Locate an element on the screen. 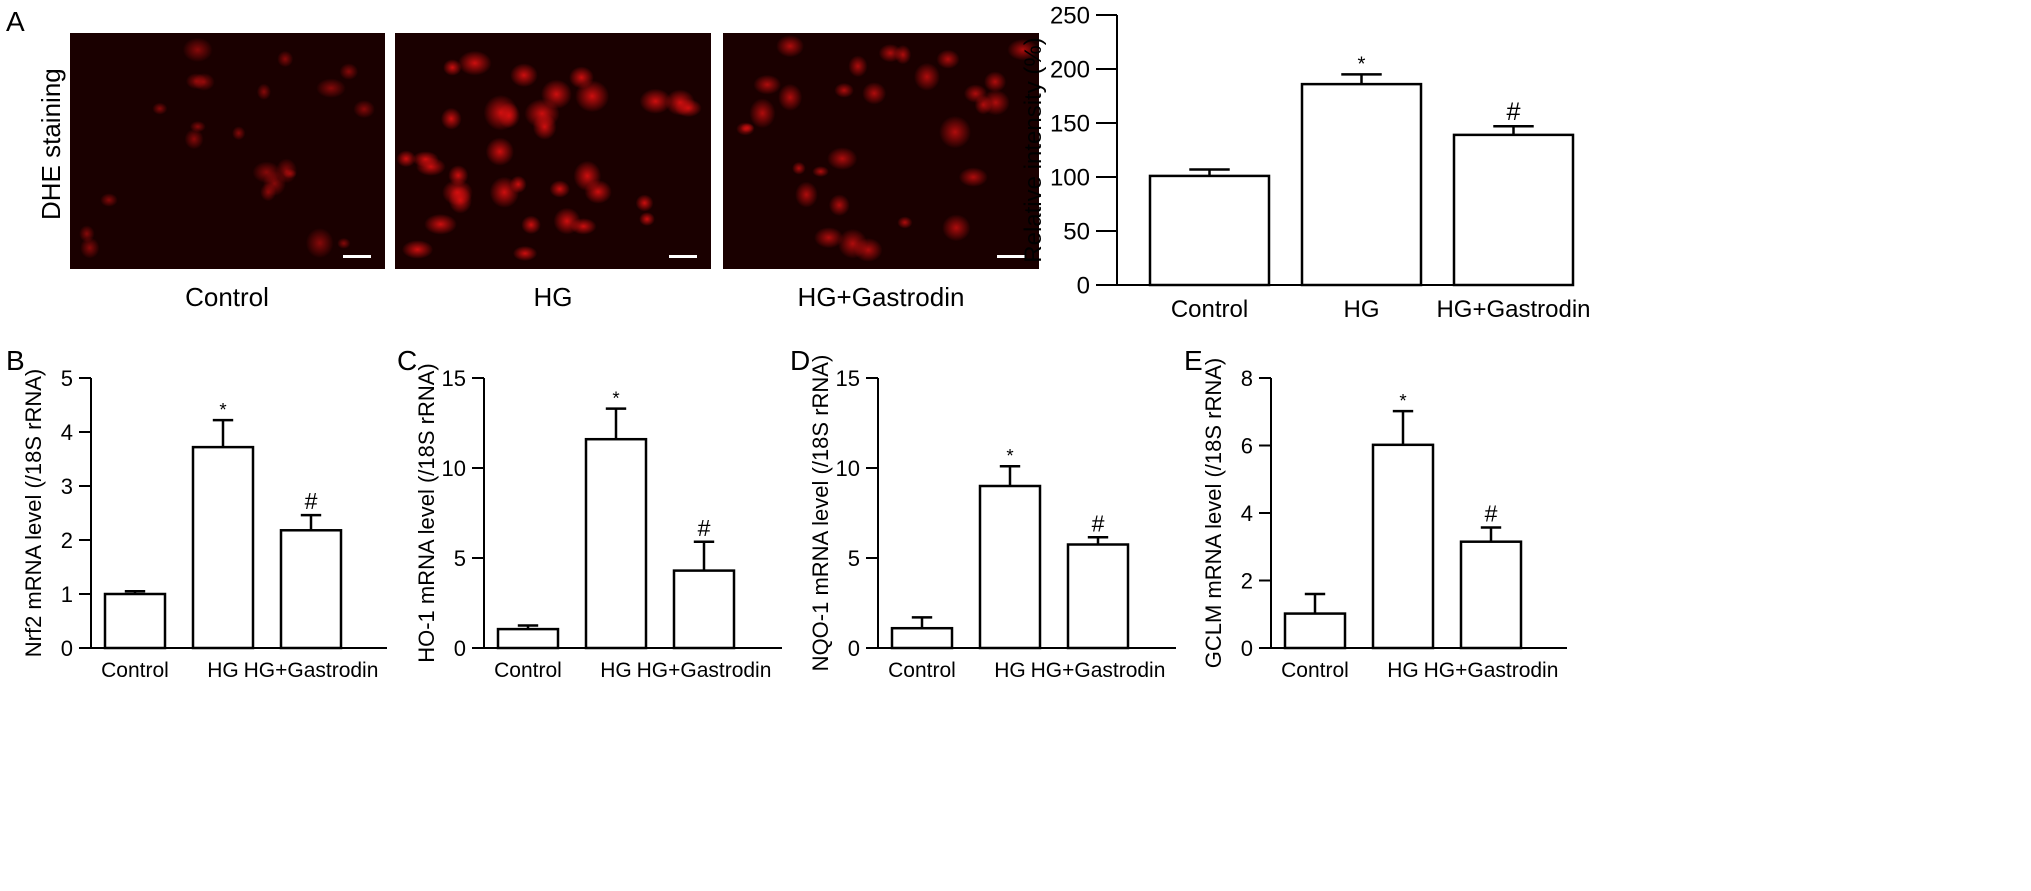 This screenshot has height=891, width=2031. y-tick-label: 200 is located at coordinates (1070, 70).